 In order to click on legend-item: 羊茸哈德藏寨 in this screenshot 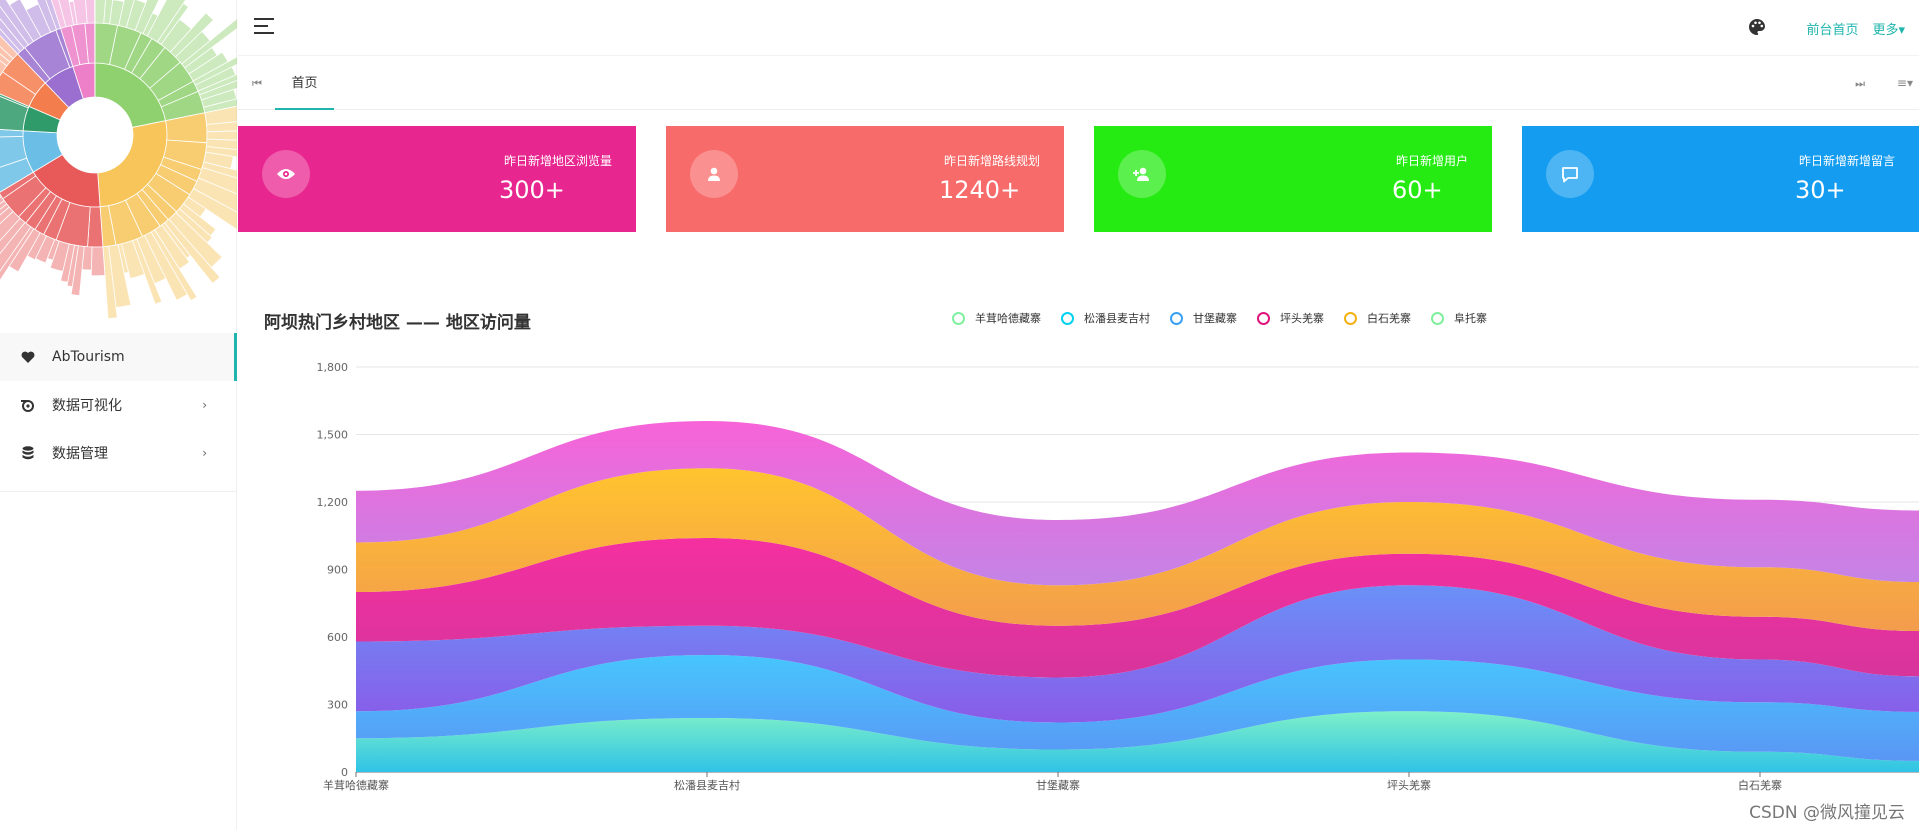, I will do `click(996, 318)`.